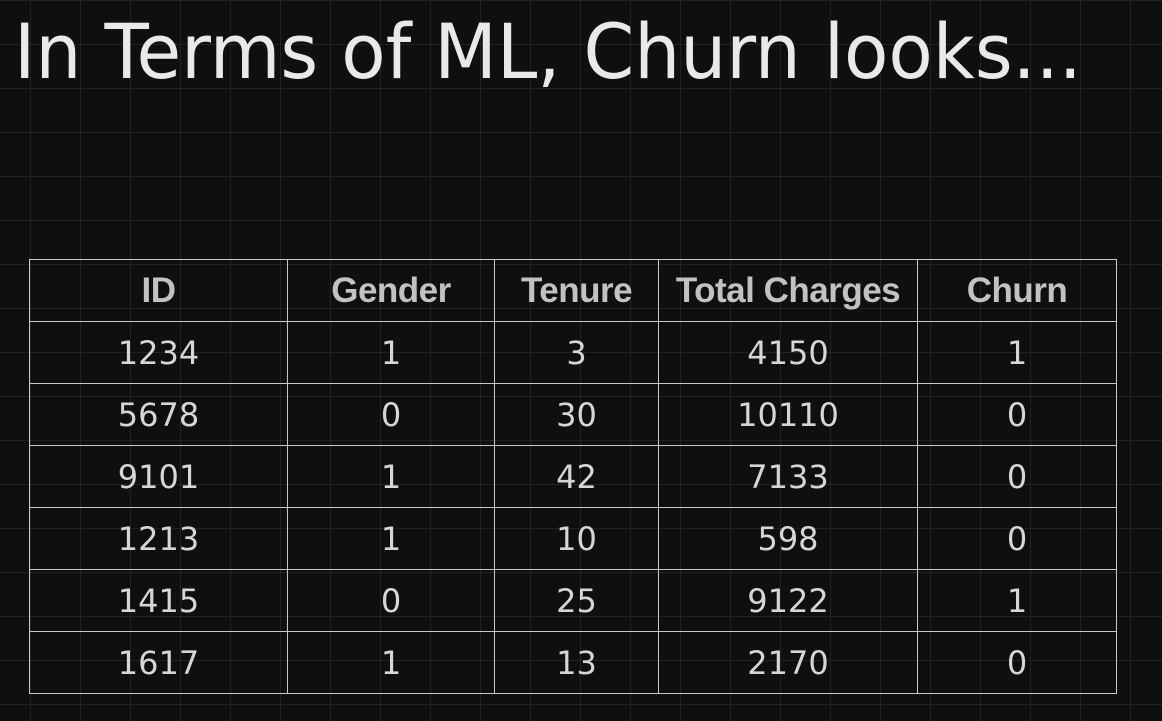 The image size is (1162, 721). I want to click on cell-total-charges: 7133, so click(788, 476).